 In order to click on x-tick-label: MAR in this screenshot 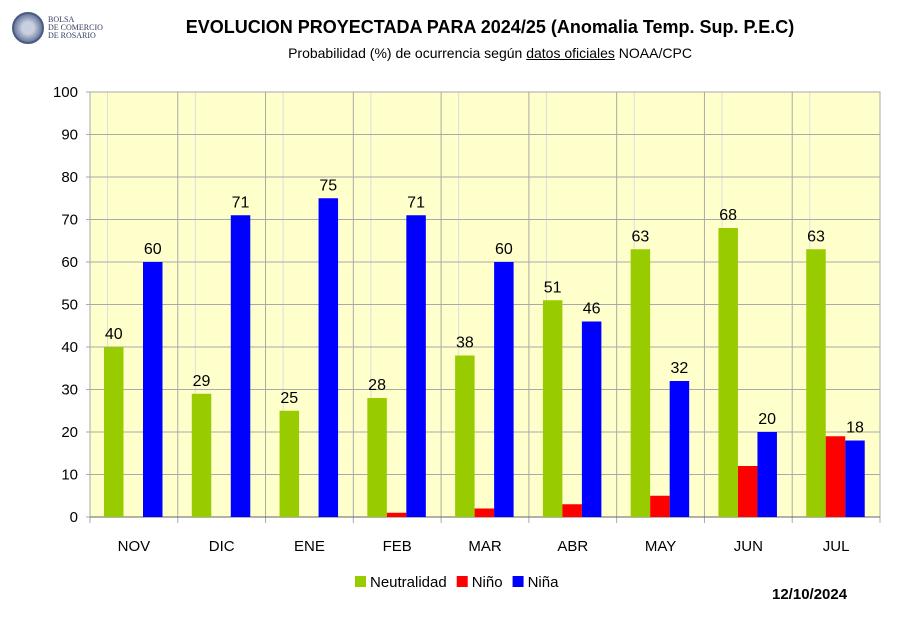, I will do `click(485, 546)`.